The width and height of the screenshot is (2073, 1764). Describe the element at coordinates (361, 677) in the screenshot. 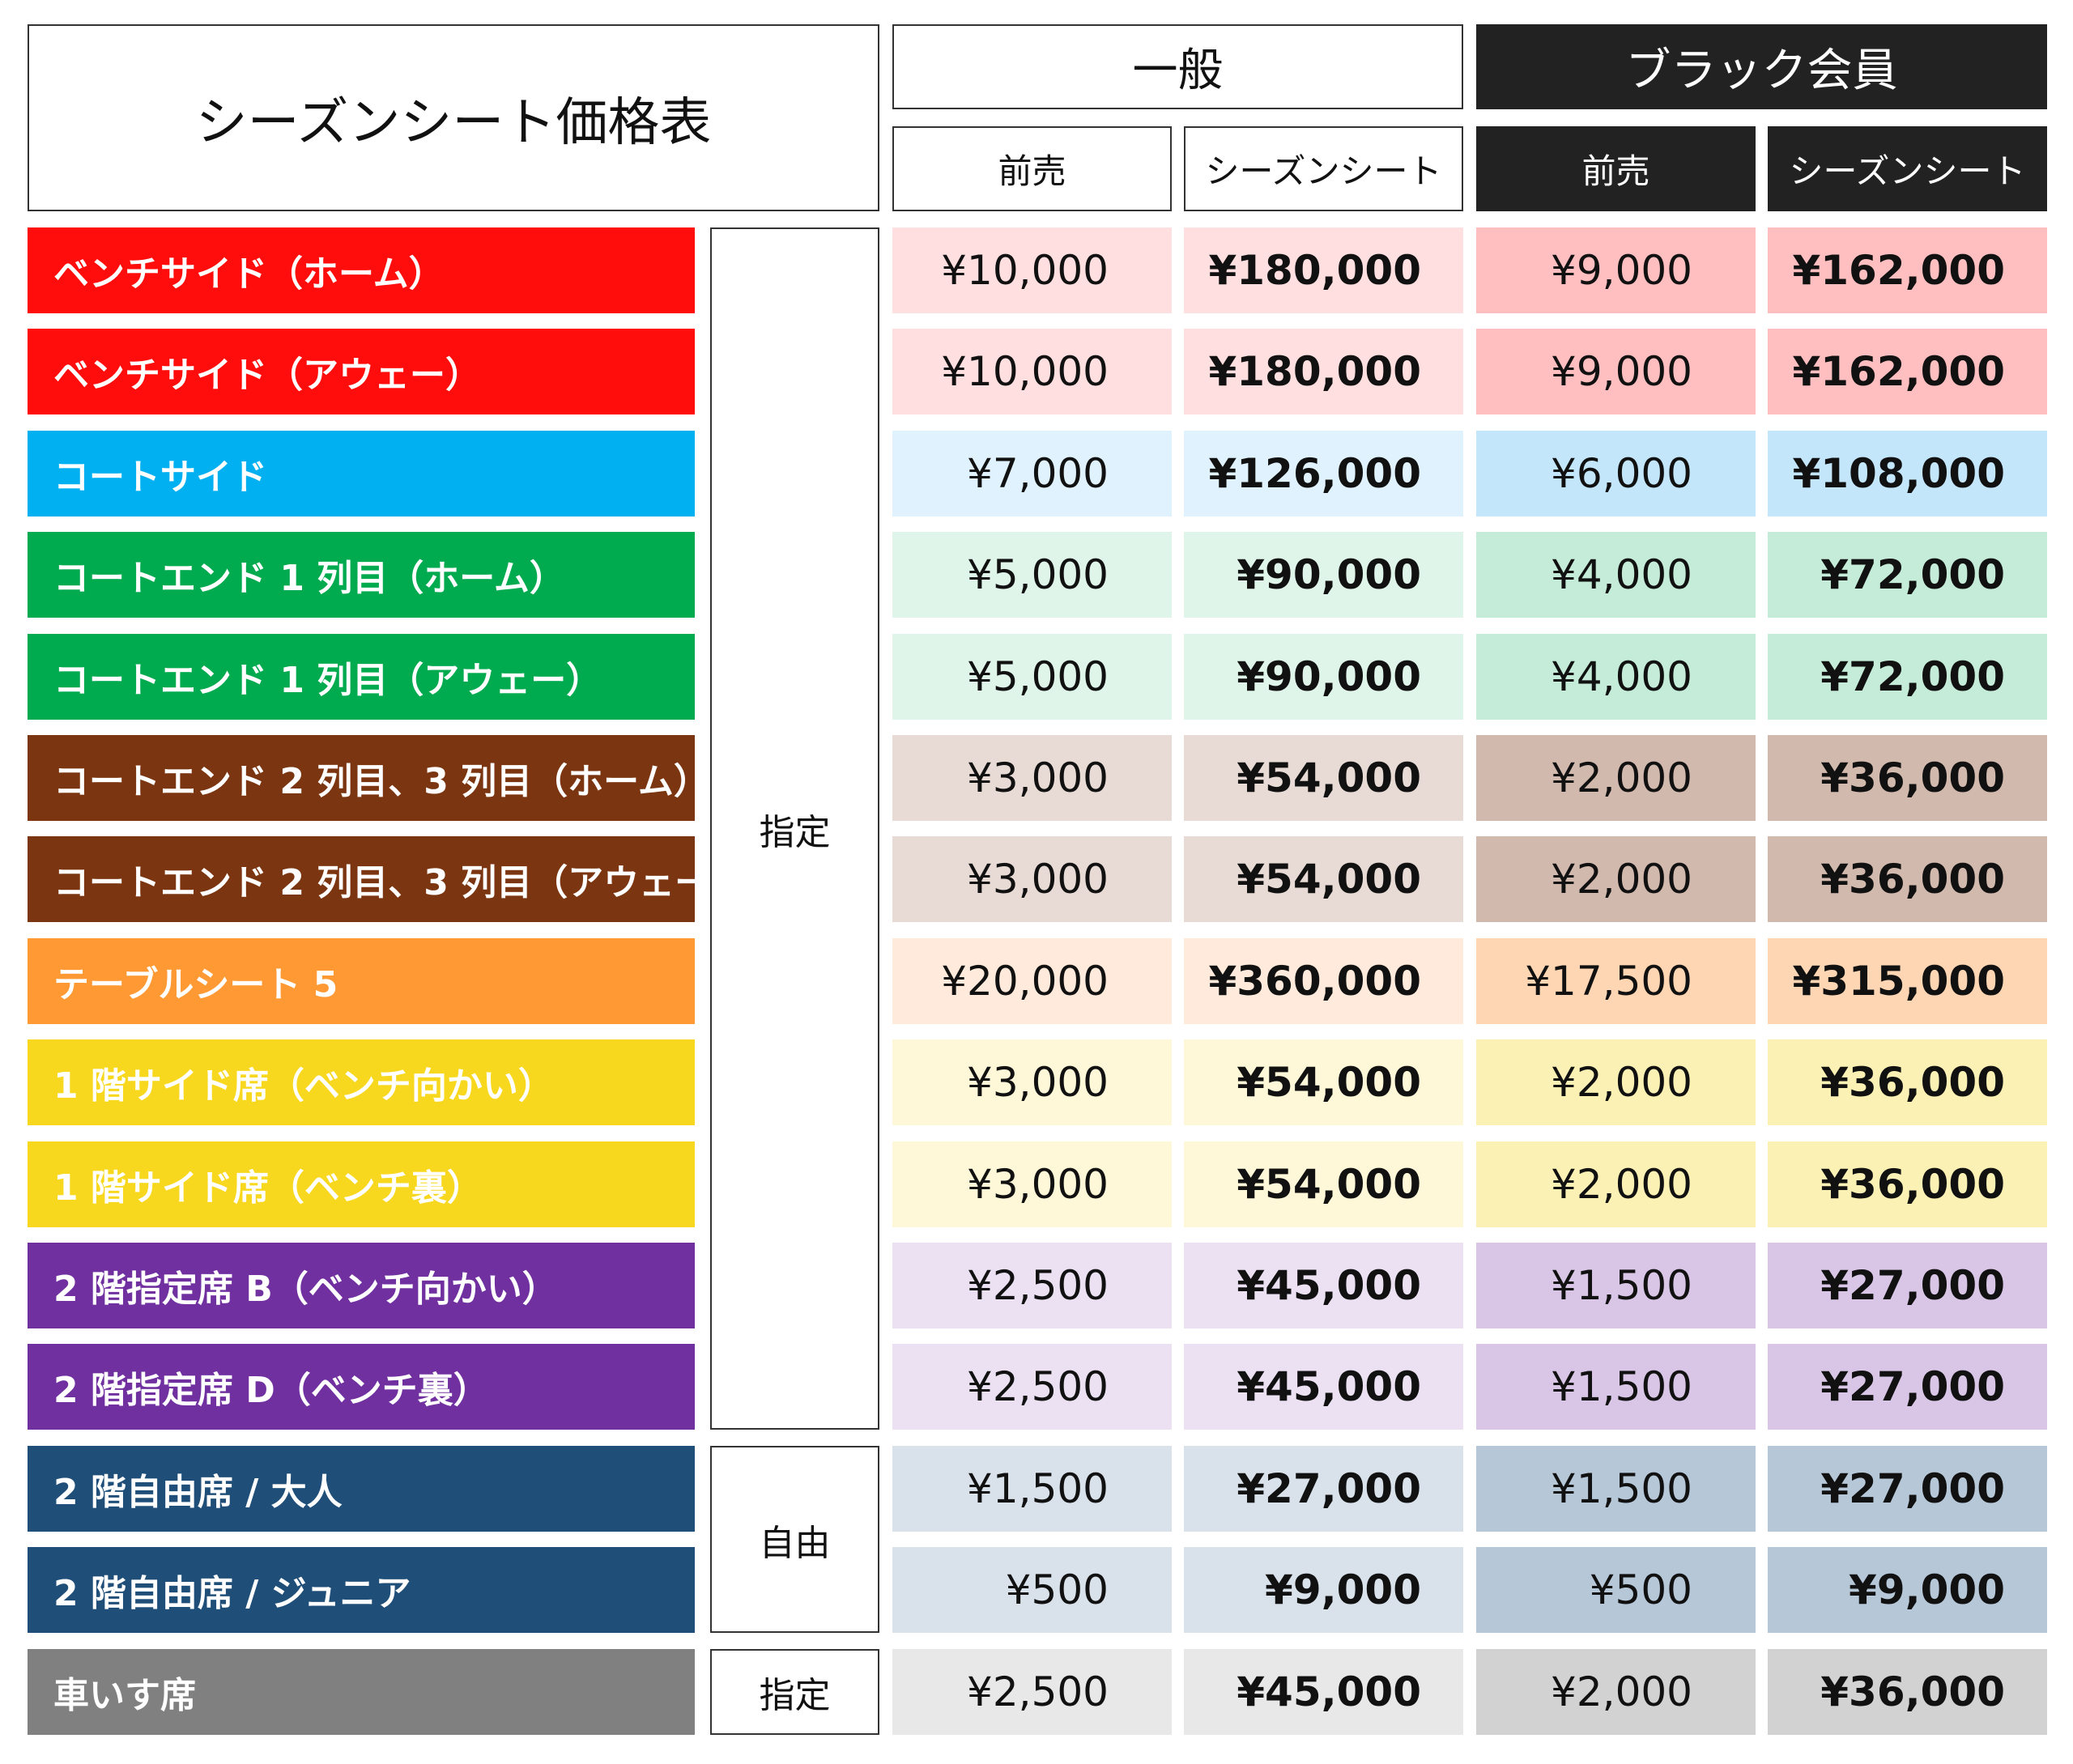

I see `seat-name: コートエンド 1 列目（アウェー）` at that location.